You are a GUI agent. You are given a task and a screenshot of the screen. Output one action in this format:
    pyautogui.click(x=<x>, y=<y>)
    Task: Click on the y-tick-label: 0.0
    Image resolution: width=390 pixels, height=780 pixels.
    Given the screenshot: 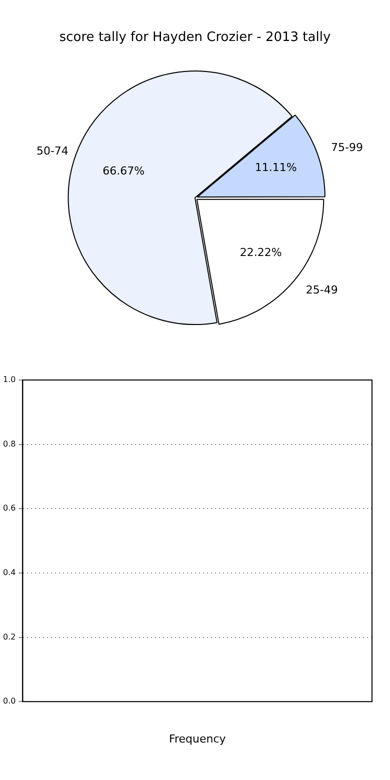 What is the action you would take?
    pyautogui.click(x=9, y=701)
    